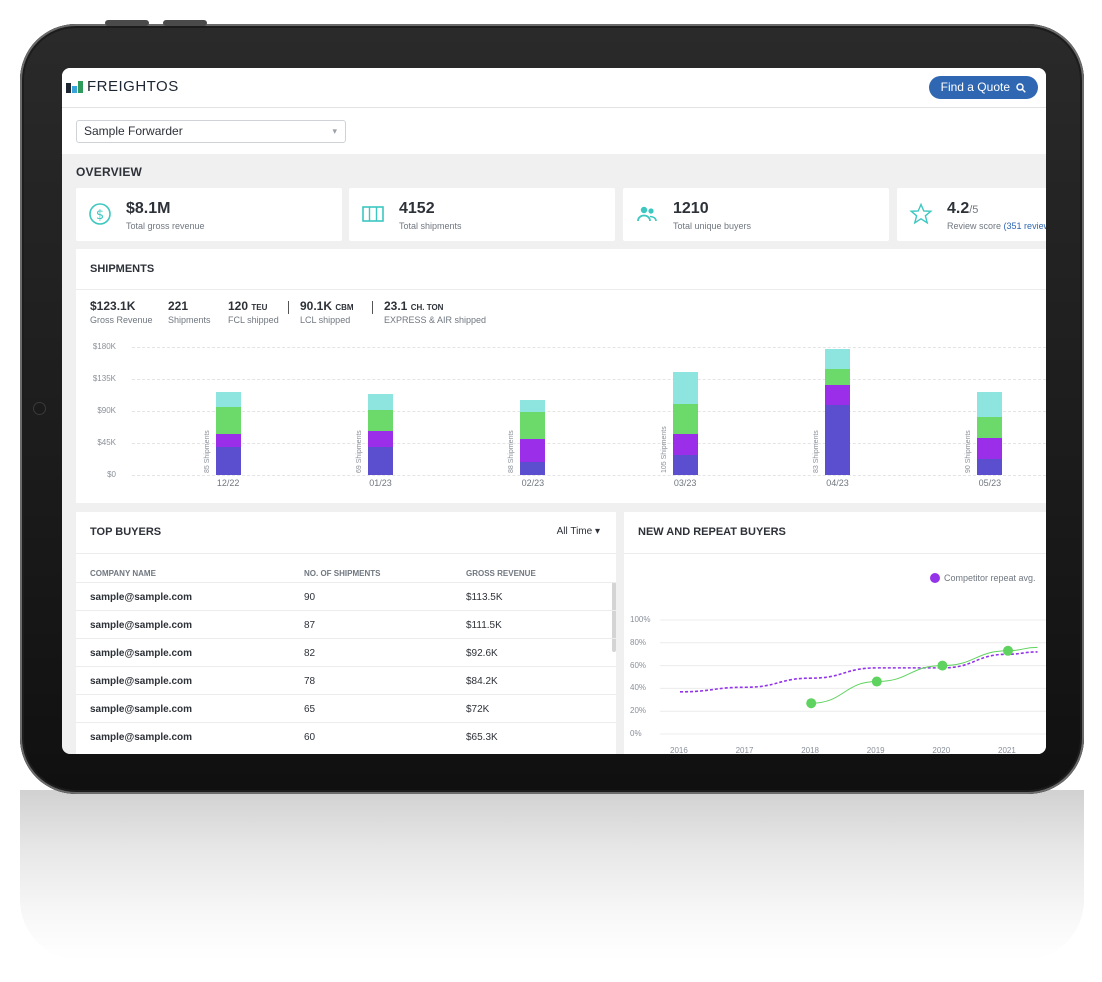 The width and height of the screenshot is (1102, 982). I want to click on find-quote-button: Find a Quote, so click(983, 87).